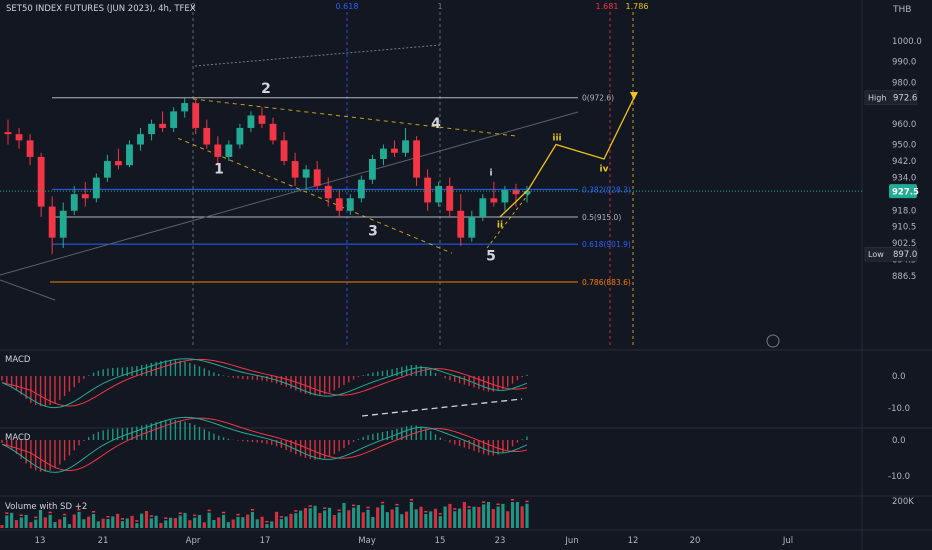  What do you see at coordinates (607, 6) in the screenshot?
I see `fib-time-label: 1.681` at bounding box center [607, 6].